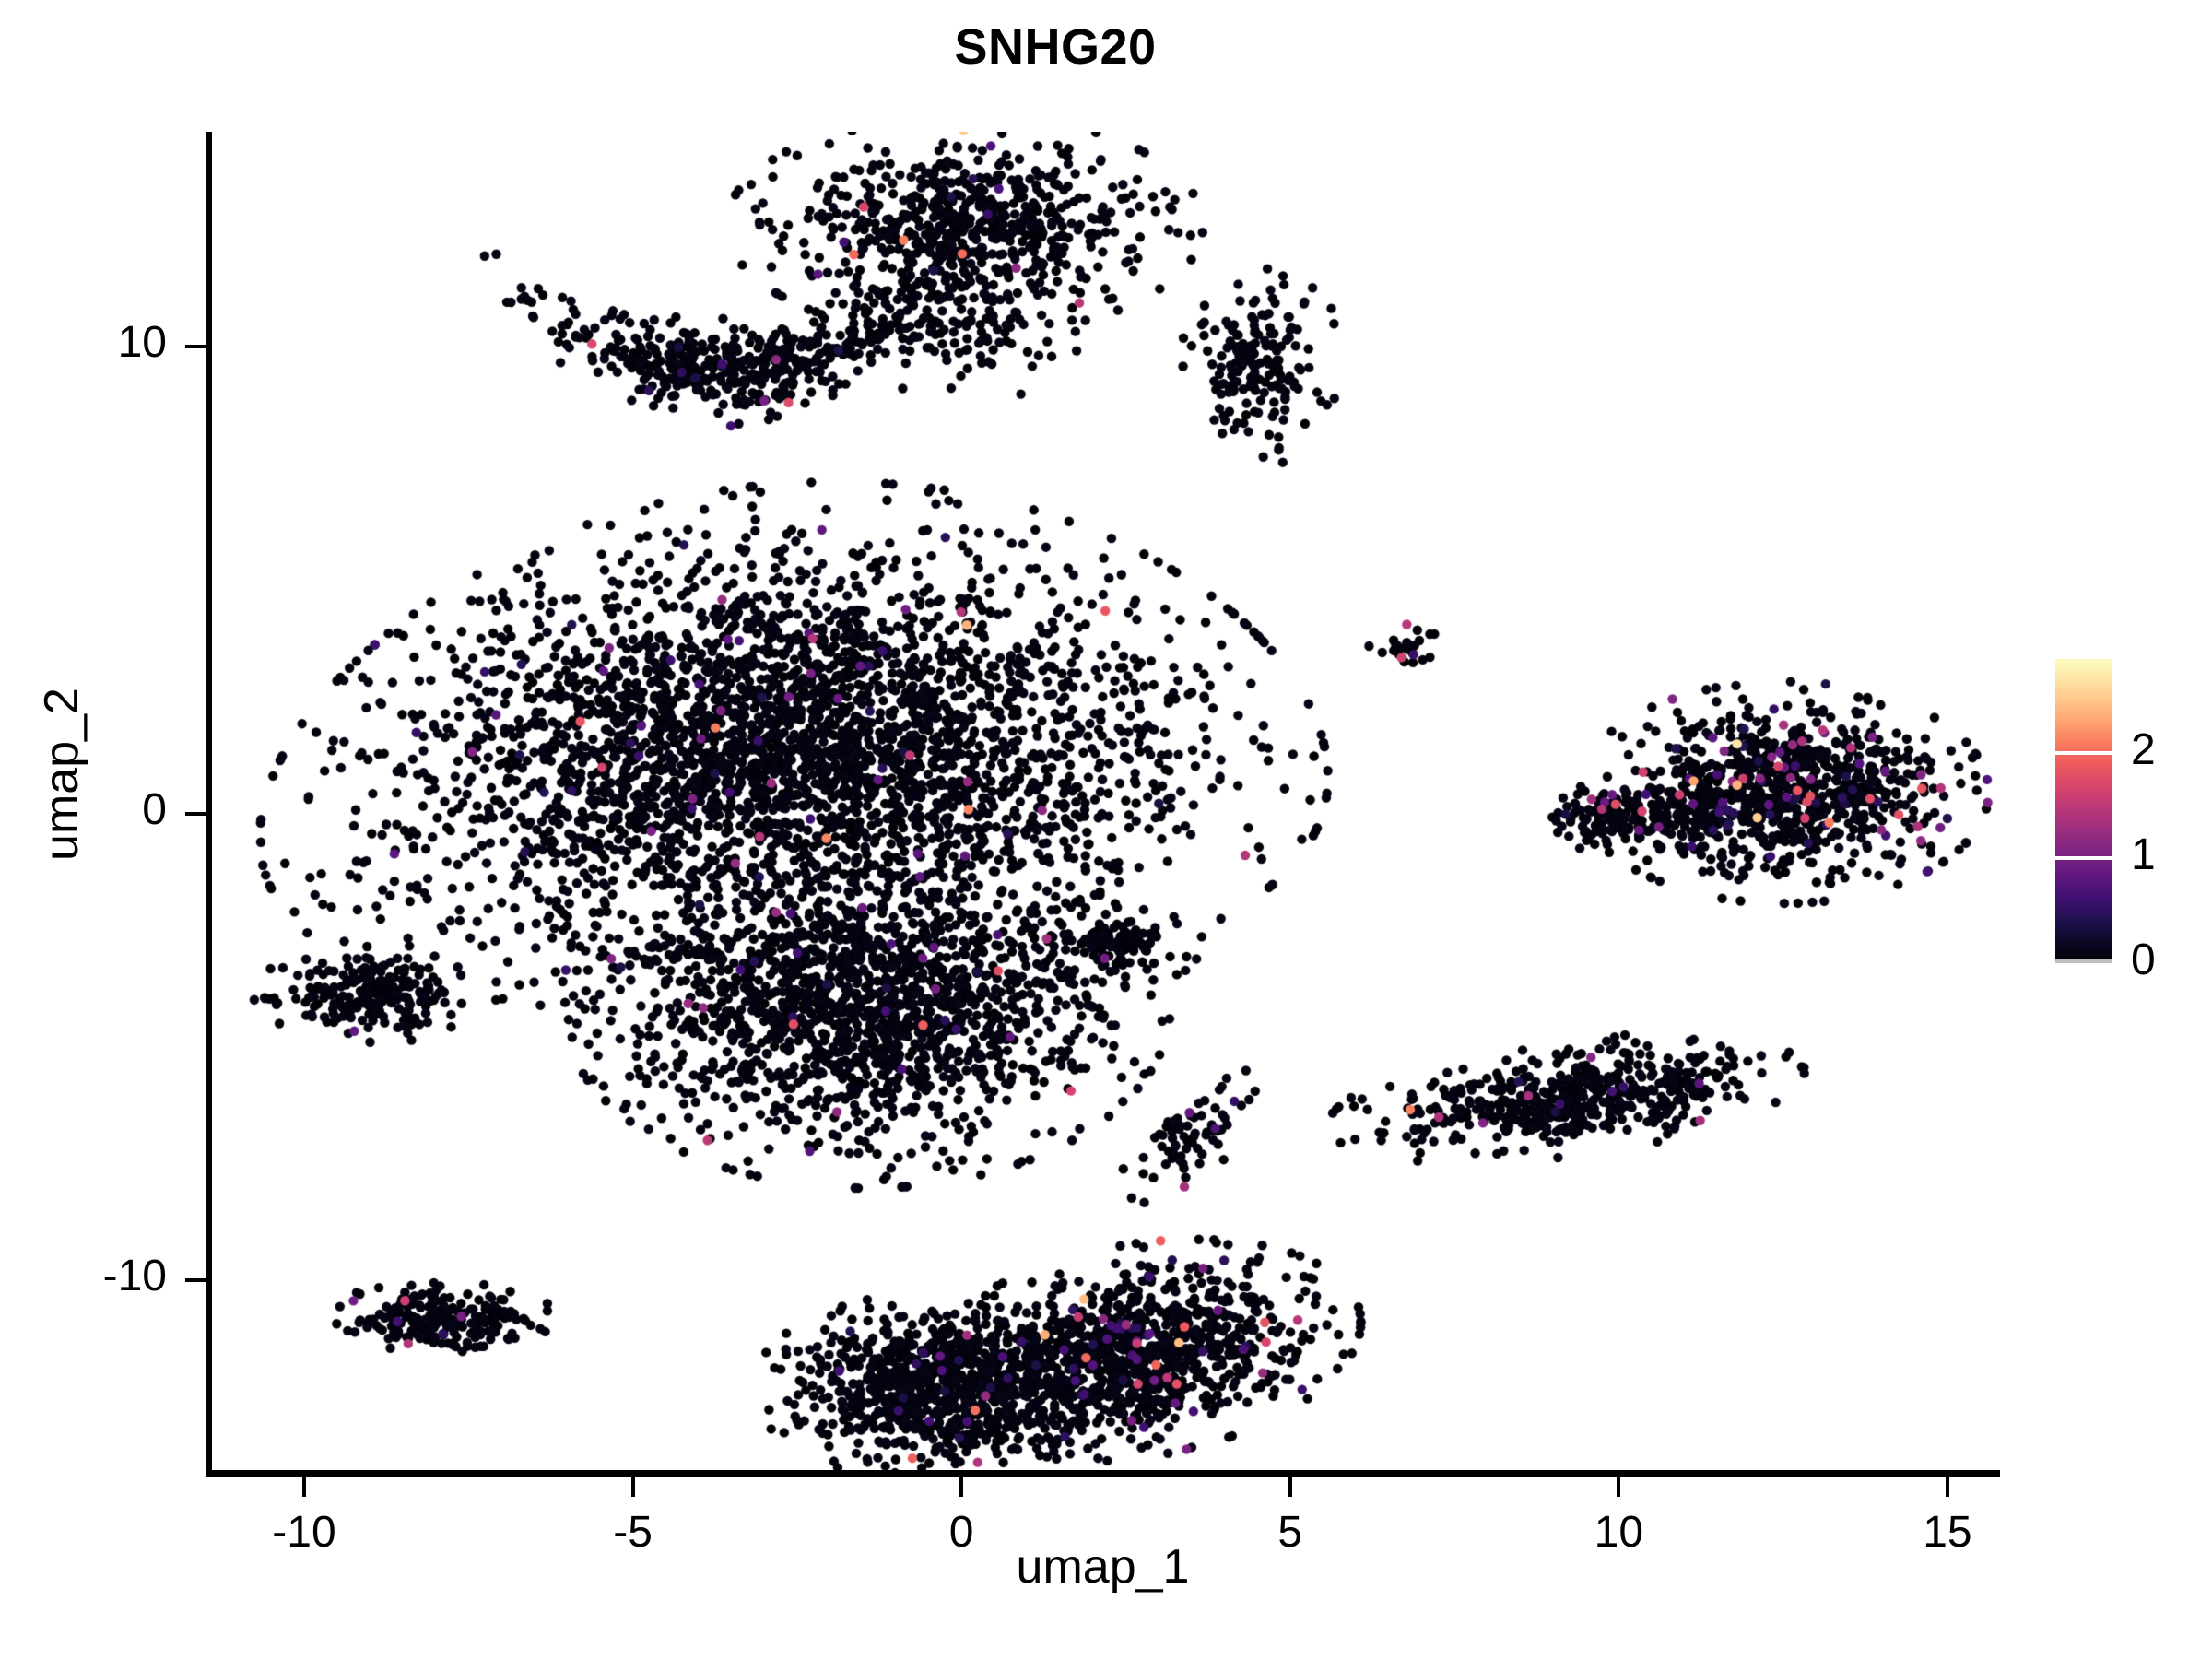 The height and width of the screenshot is (1659, 2212). Describe the element at coordinates (1103, 1567) in the screenshot. I see `x-axis-label: umap_1` at that location.